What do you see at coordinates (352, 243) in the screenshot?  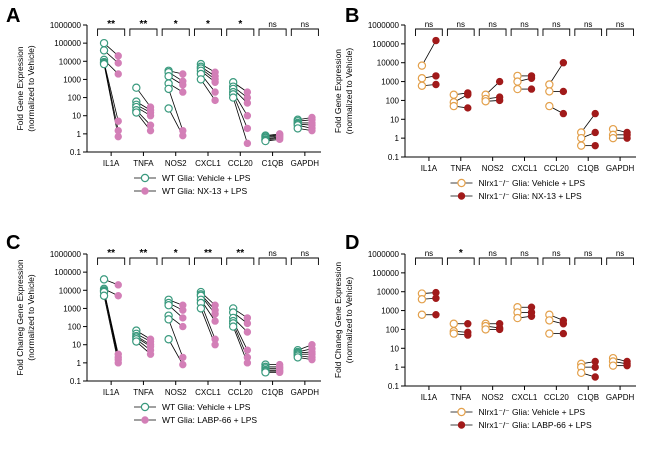 I see `panel-letter: D` at bounding box center [352, 243].